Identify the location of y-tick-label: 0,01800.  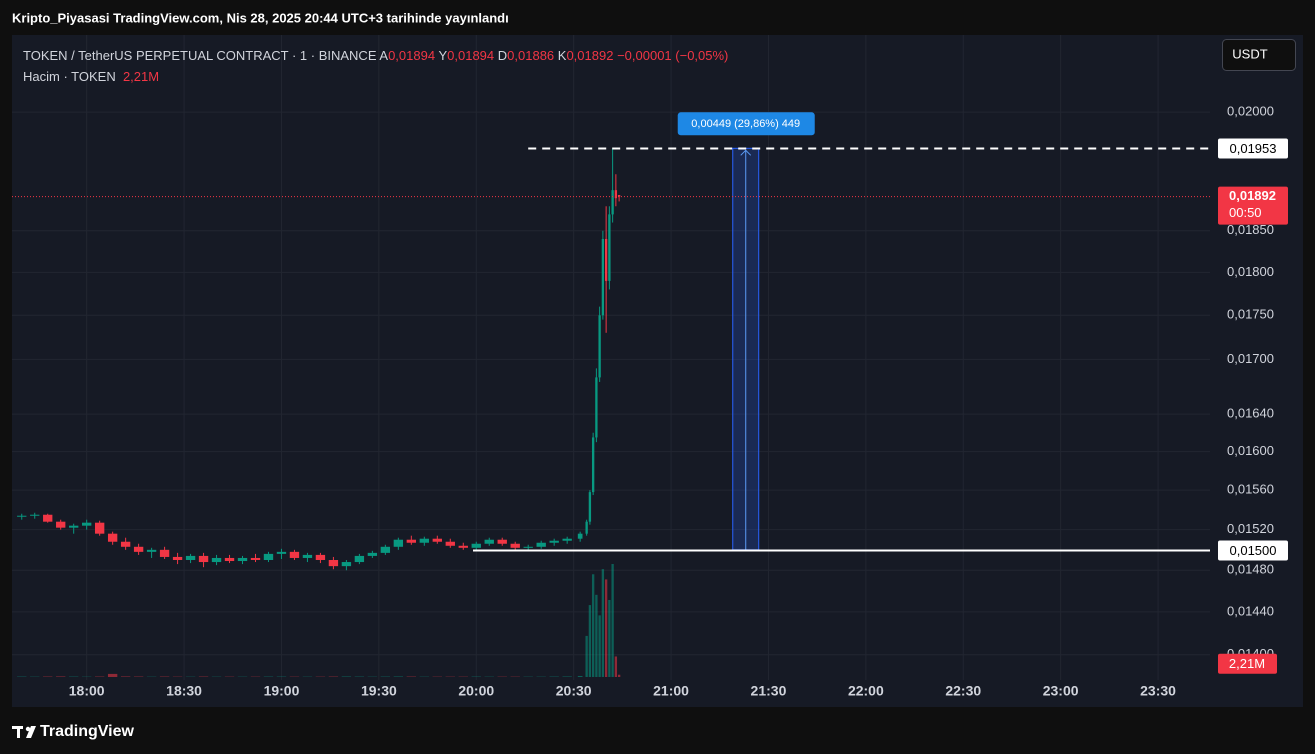
(1250, 271).